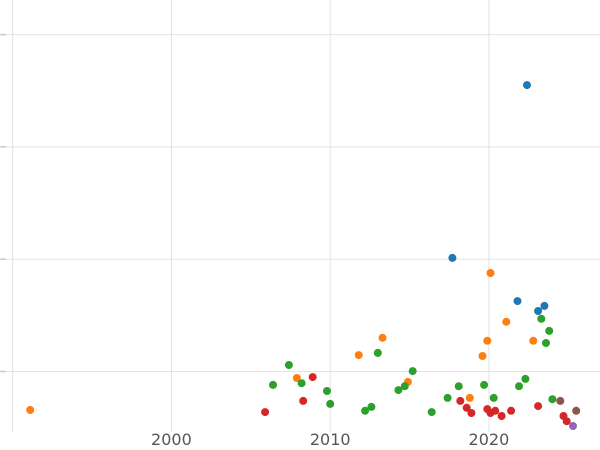 This screenshot has height=450, width=600. What do you see at coordinates (489, 439) in the screenshot?
I see `x-tick-label: 2020` at bounding box center [489, 439].